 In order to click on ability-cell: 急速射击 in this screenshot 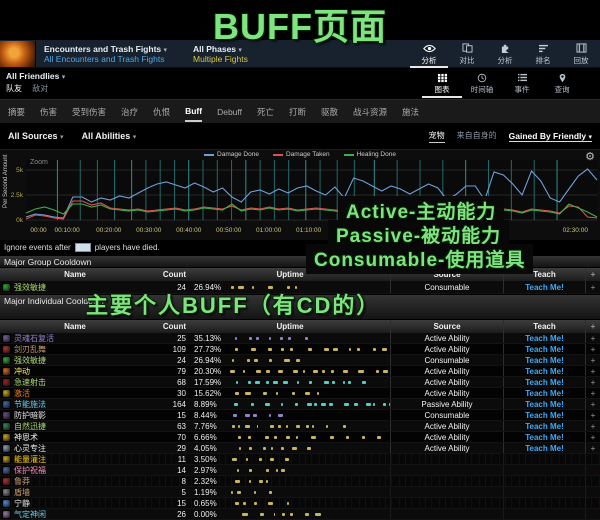, I will do `click(75, 382)`.